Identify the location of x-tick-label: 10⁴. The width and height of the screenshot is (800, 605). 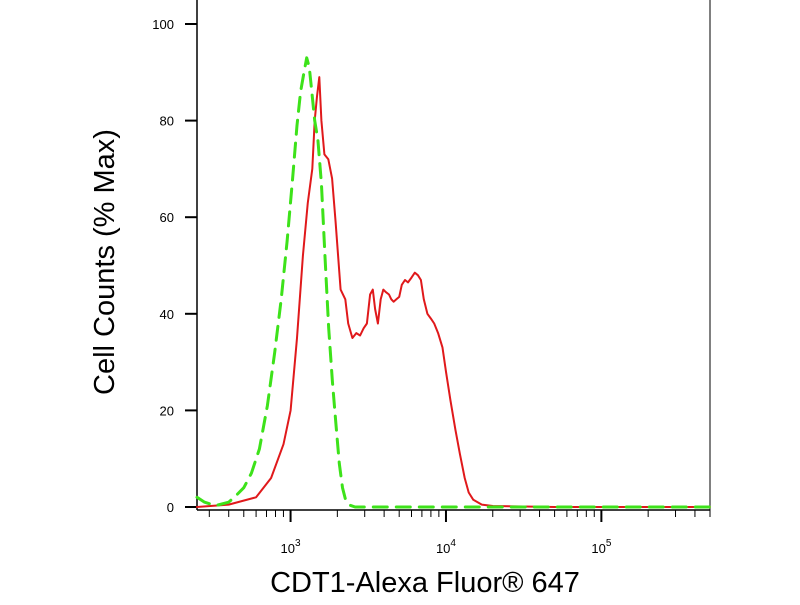
(446, 547).